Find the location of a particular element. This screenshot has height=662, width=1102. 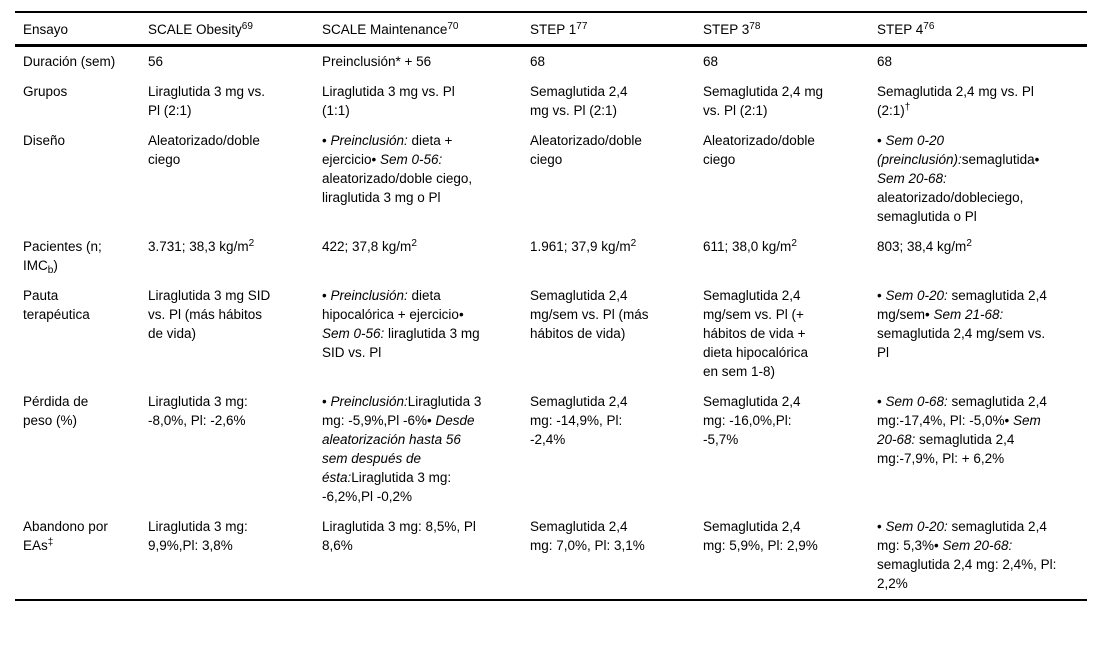

text-segment: 78 is located at coordinates (755, 26).